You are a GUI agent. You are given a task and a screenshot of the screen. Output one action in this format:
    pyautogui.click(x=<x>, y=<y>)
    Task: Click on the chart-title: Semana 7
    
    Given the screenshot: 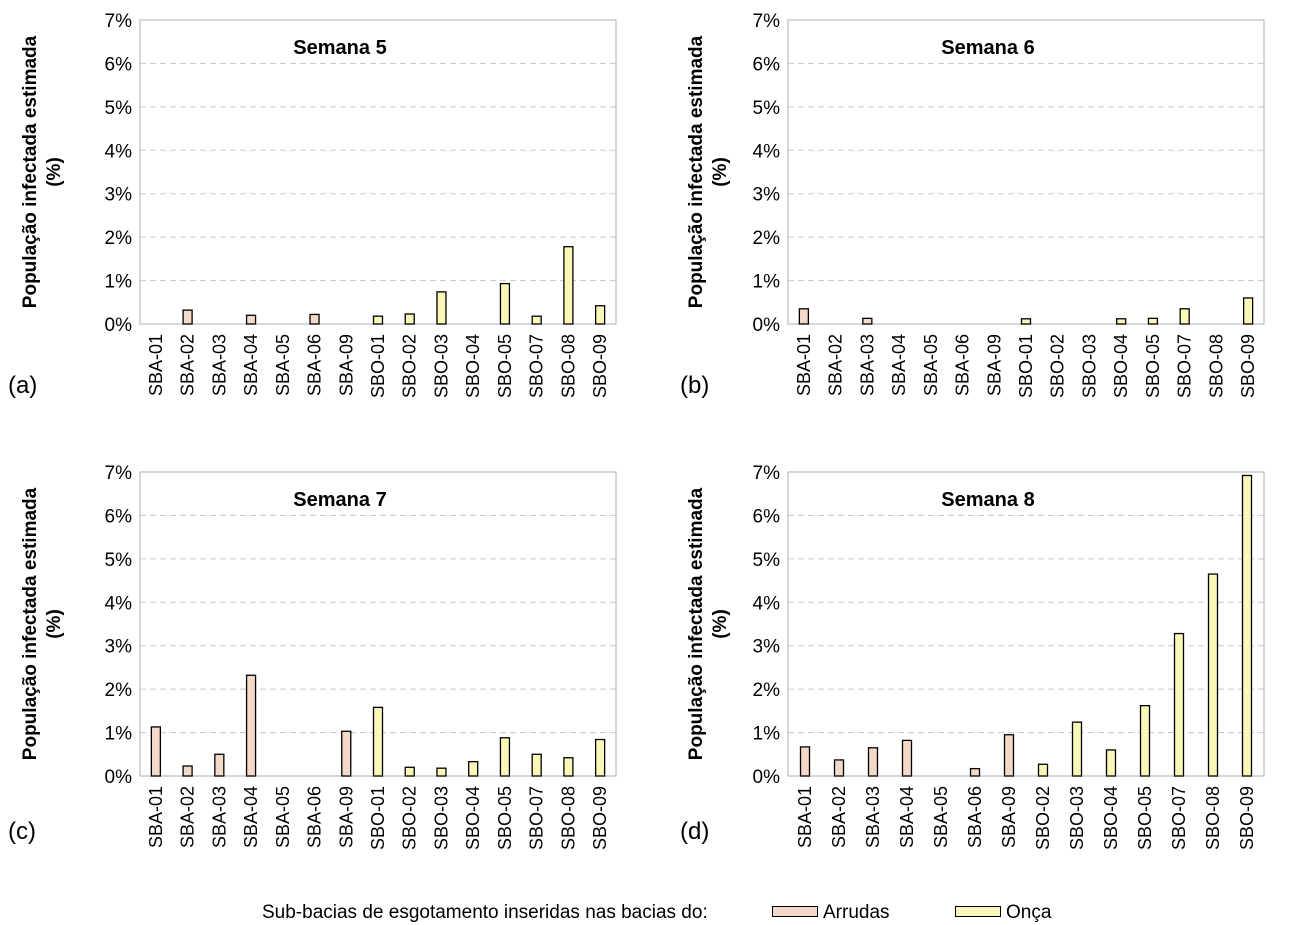 What is the action you would take?
    pyautogui.click(x=339, y=500)
    